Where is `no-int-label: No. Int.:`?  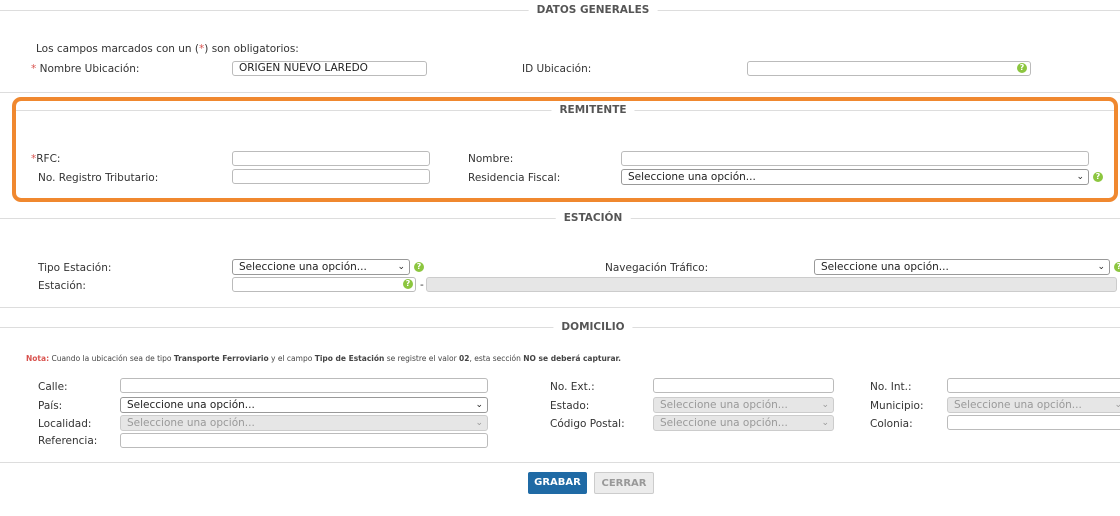
no-int-label: No. Int.: is located at coordinates (891, 387).